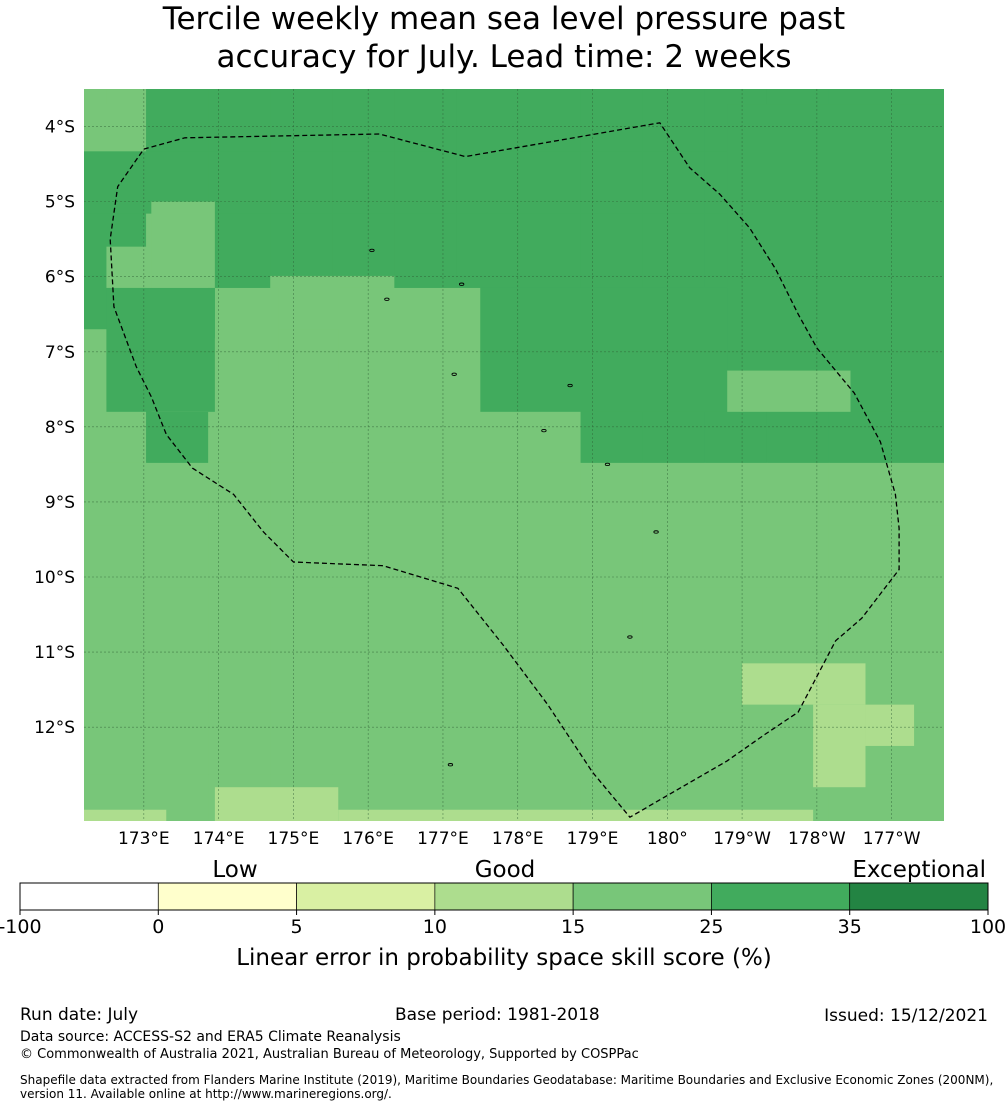 This screenshot has width=1008, height=1110. What do you see at coordinates (573, 927) in the screenshot?
I see `colorbar-tick-label: 15` at bounding box center [573, 927].